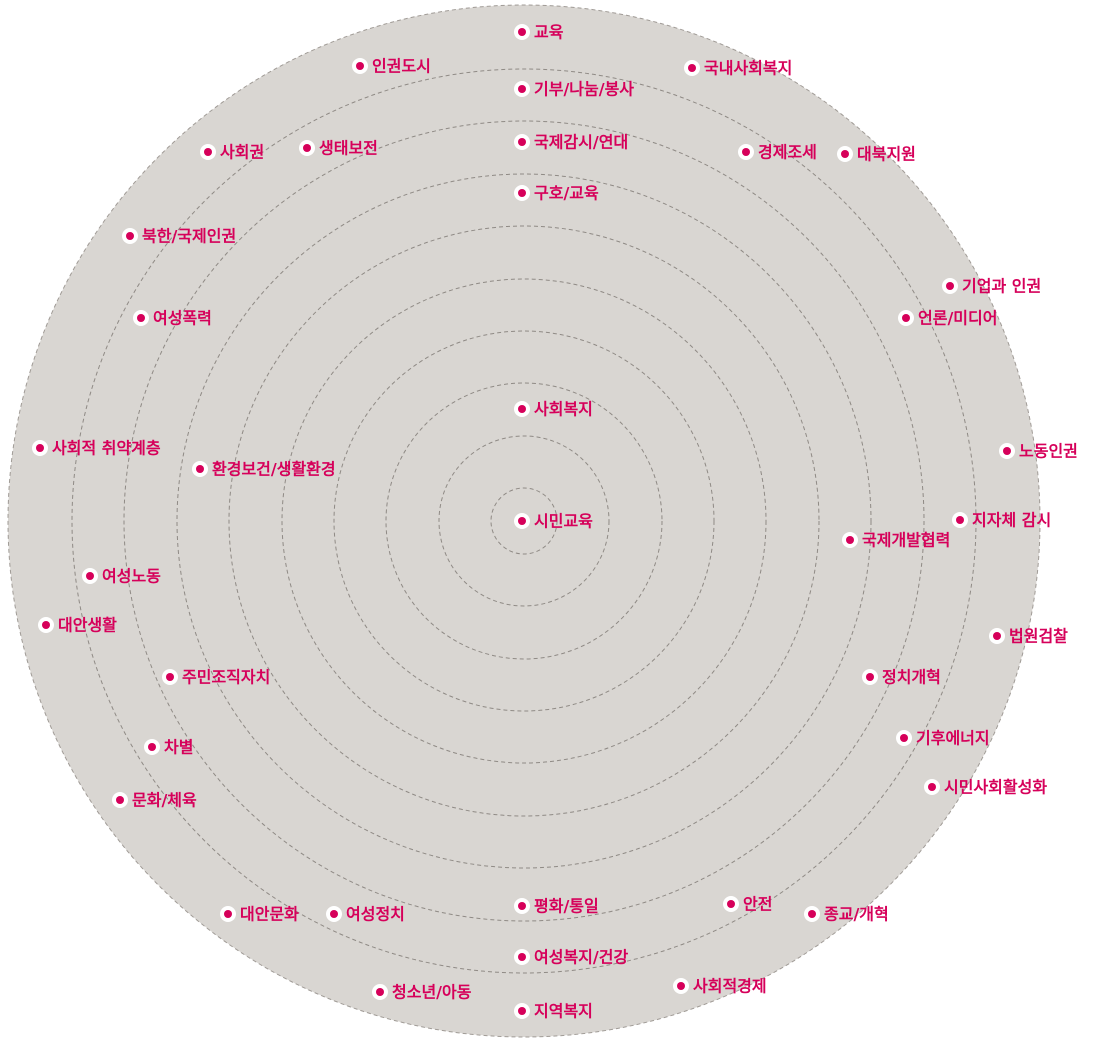 This screenshot has height=1038, width=1098. What do you see at coordinates (566, 906) in the screenshot?
I see `node-label: 평화/통일` at bounding box center [566, 906].